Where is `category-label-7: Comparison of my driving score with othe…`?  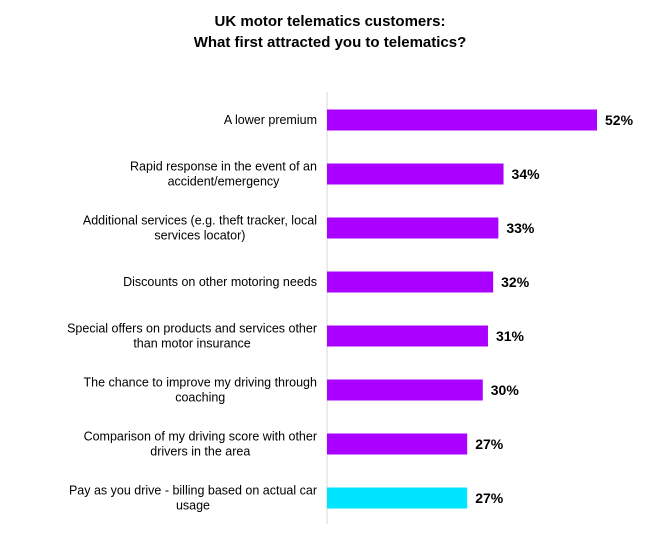 category-label-7: Comparison of my driving score with othe… is located at coordinates (200, 444).